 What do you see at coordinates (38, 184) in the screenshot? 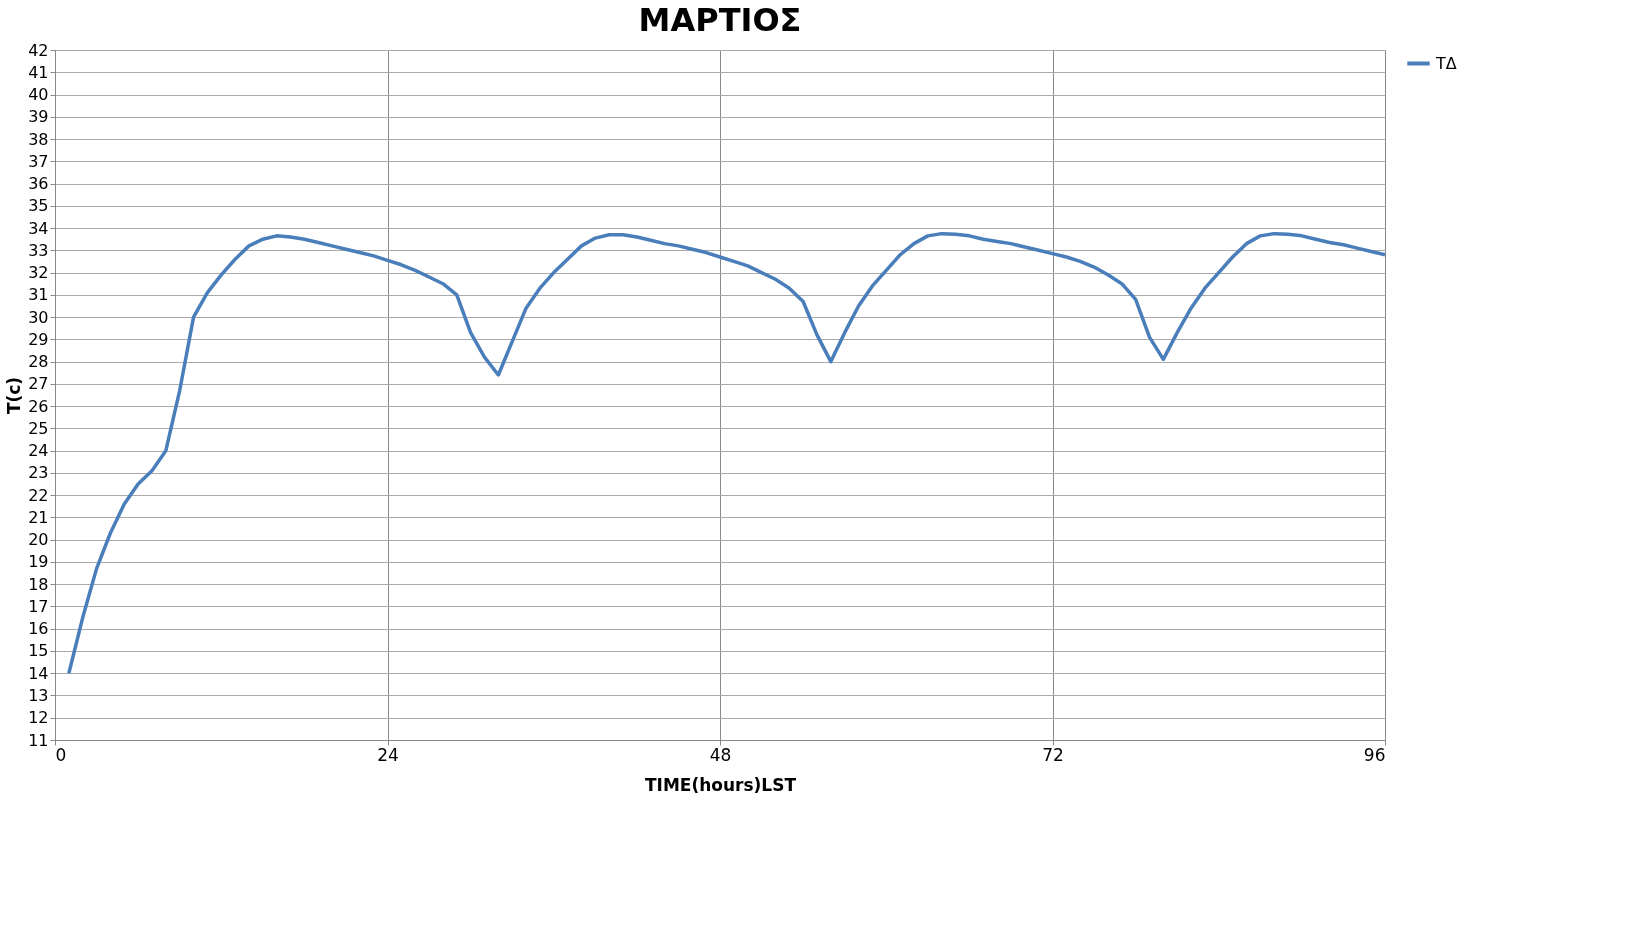
I see `y-tick-label: 36` at bounding box center [38, 184].